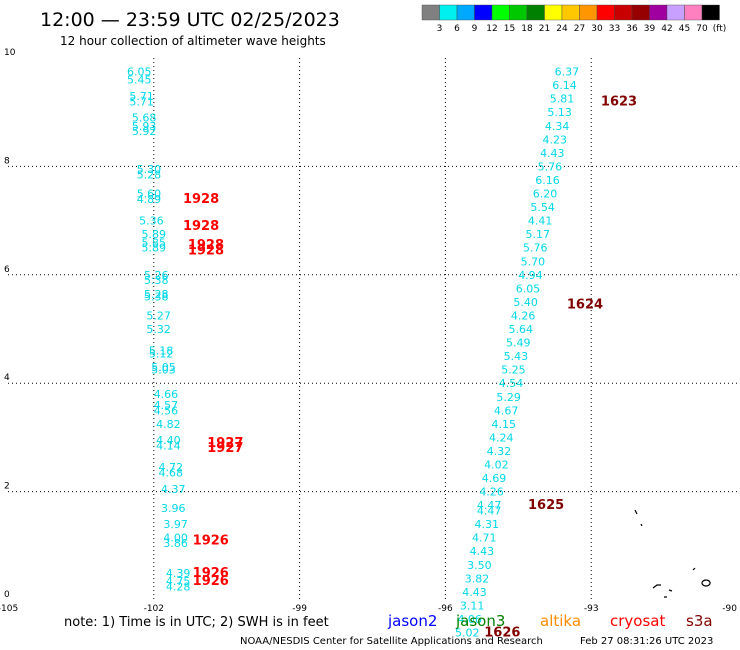 This screenshot has width=740, height=650. Describe the element at coordinates (156, 294) in the screenshot. I see `wave-height-point: 5.28` at that location.